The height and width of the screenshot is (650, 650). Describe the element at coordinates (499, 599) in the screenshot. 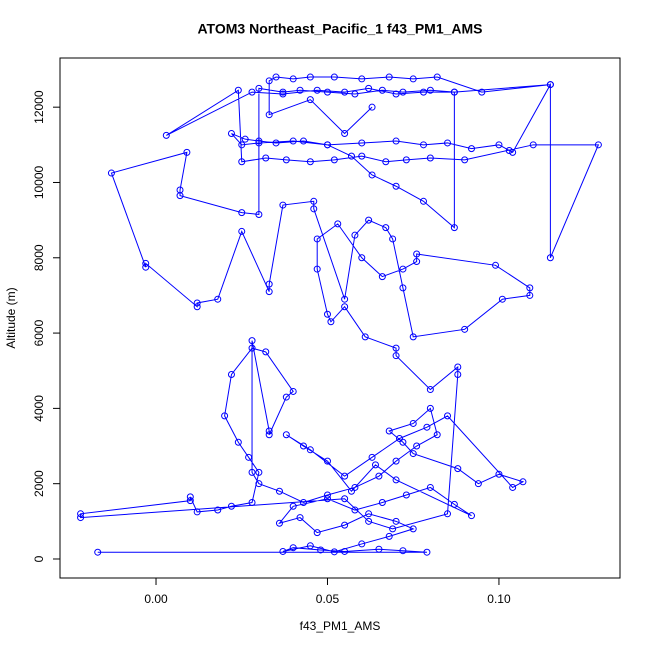

I see `x-tick-label: 0.10` at that location.